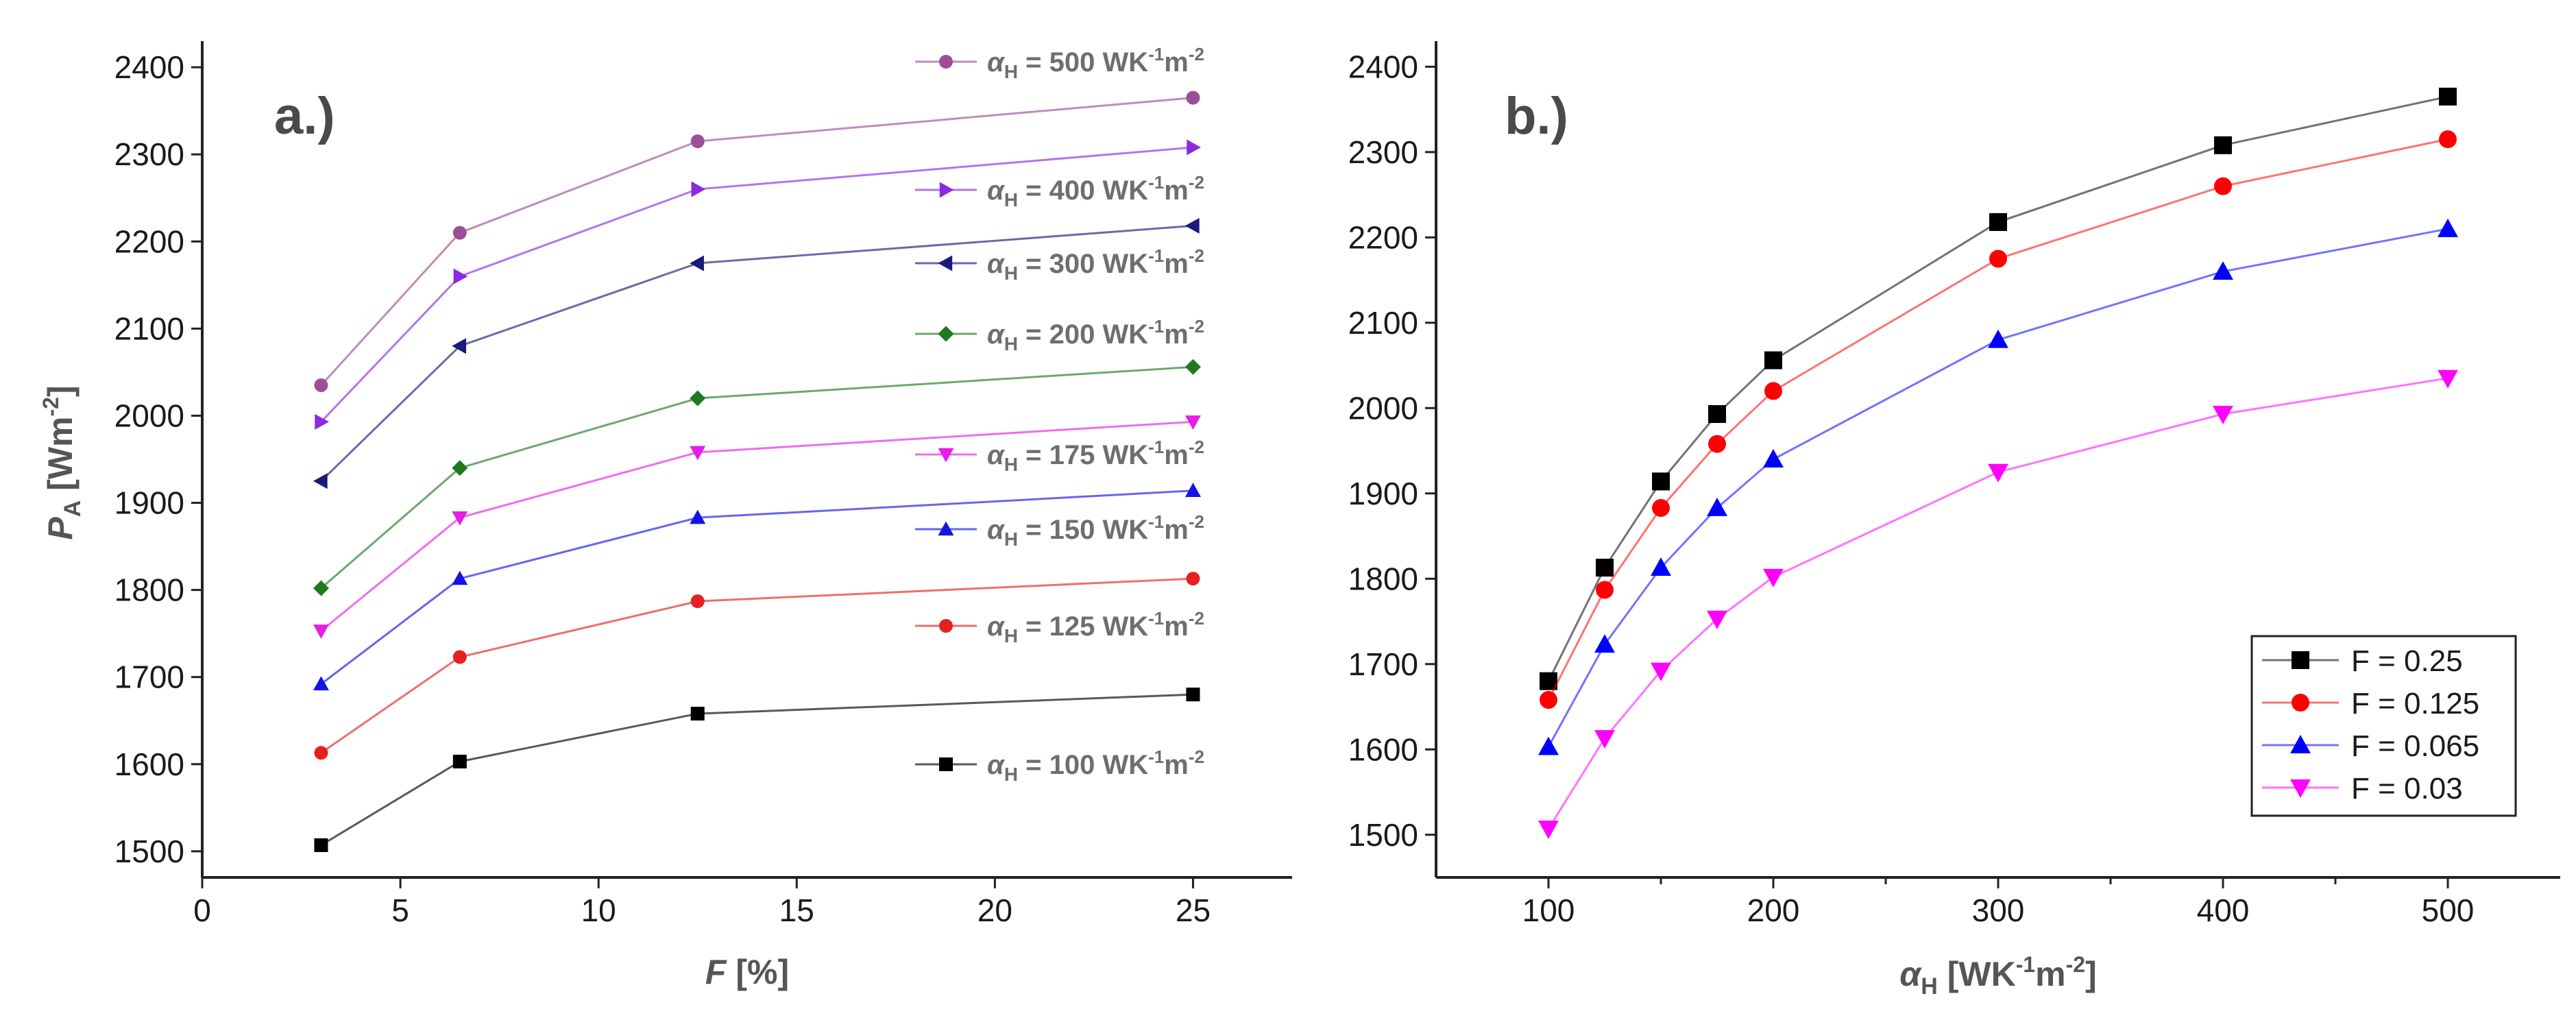 The width and height of the screenshot is (2576, 1020). I want to click on panel-b-x-tick-label: 400, so click(2223, 910).